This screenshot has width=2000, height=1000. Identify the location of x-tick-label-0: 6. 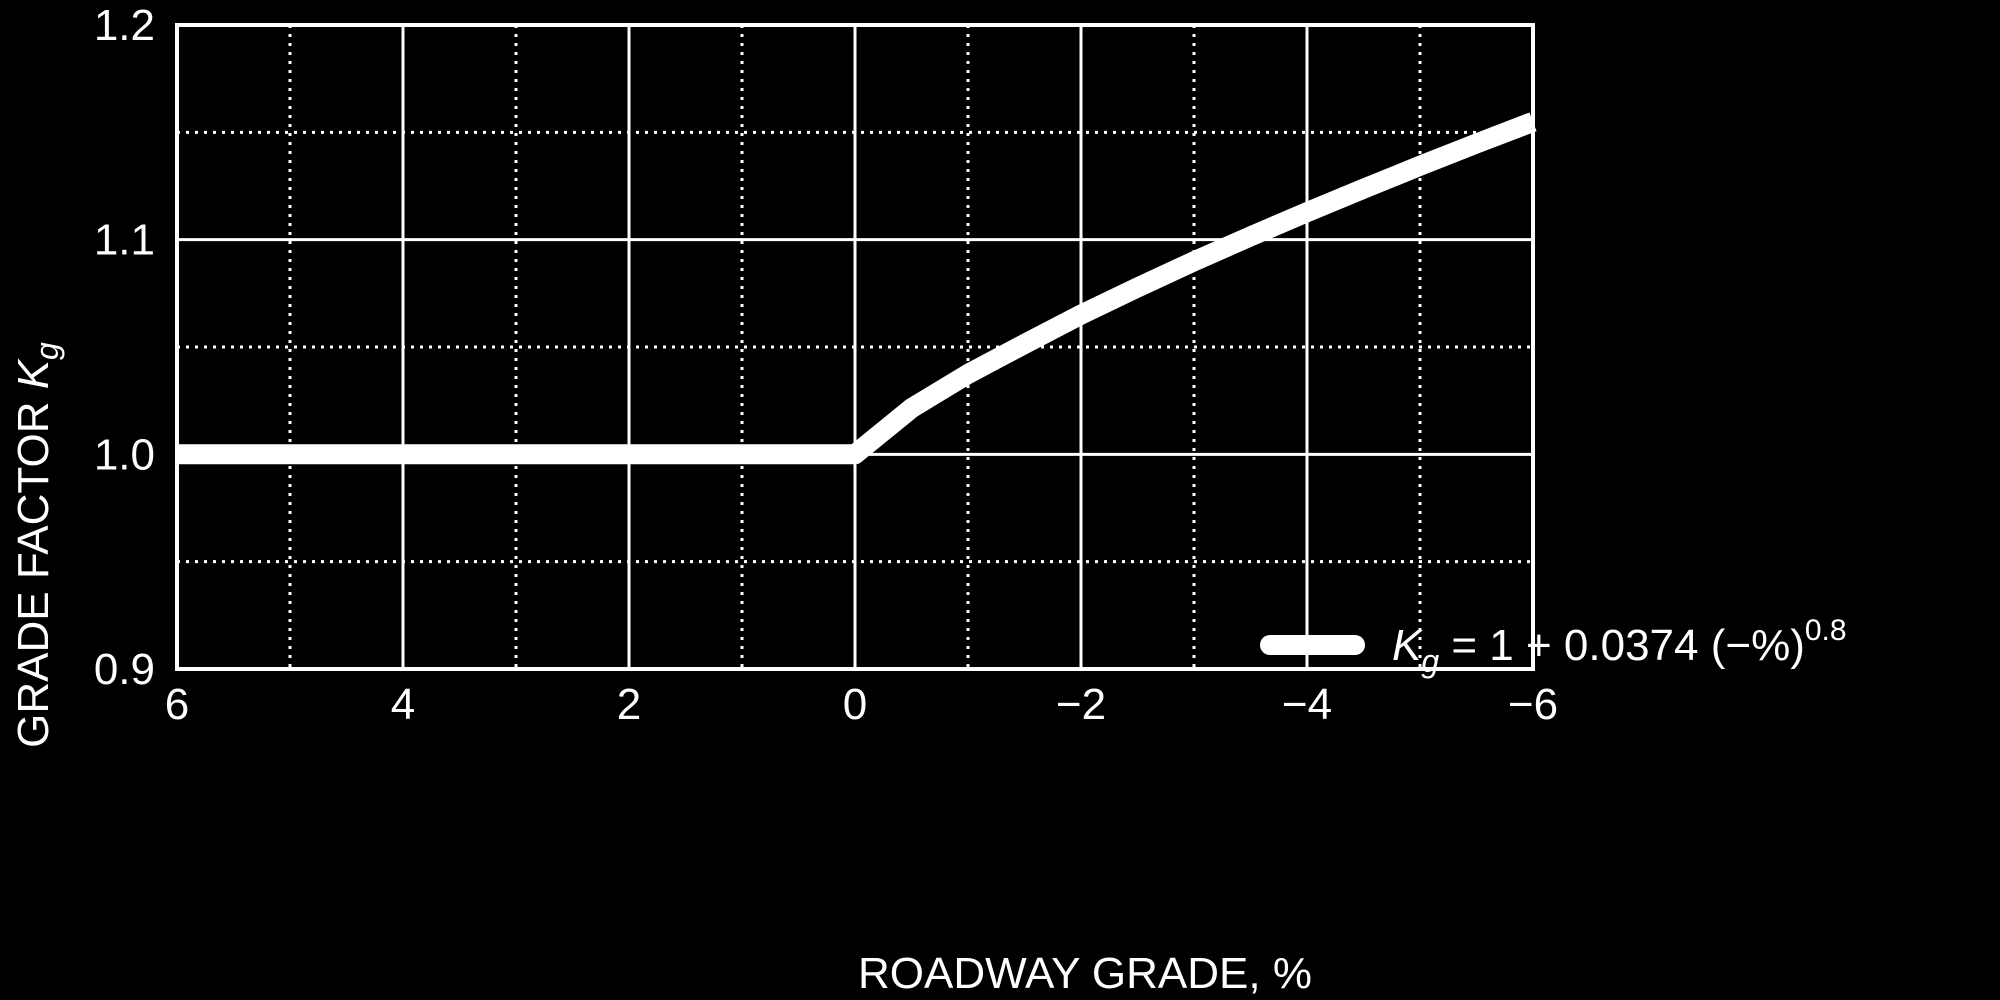
(177, 704).